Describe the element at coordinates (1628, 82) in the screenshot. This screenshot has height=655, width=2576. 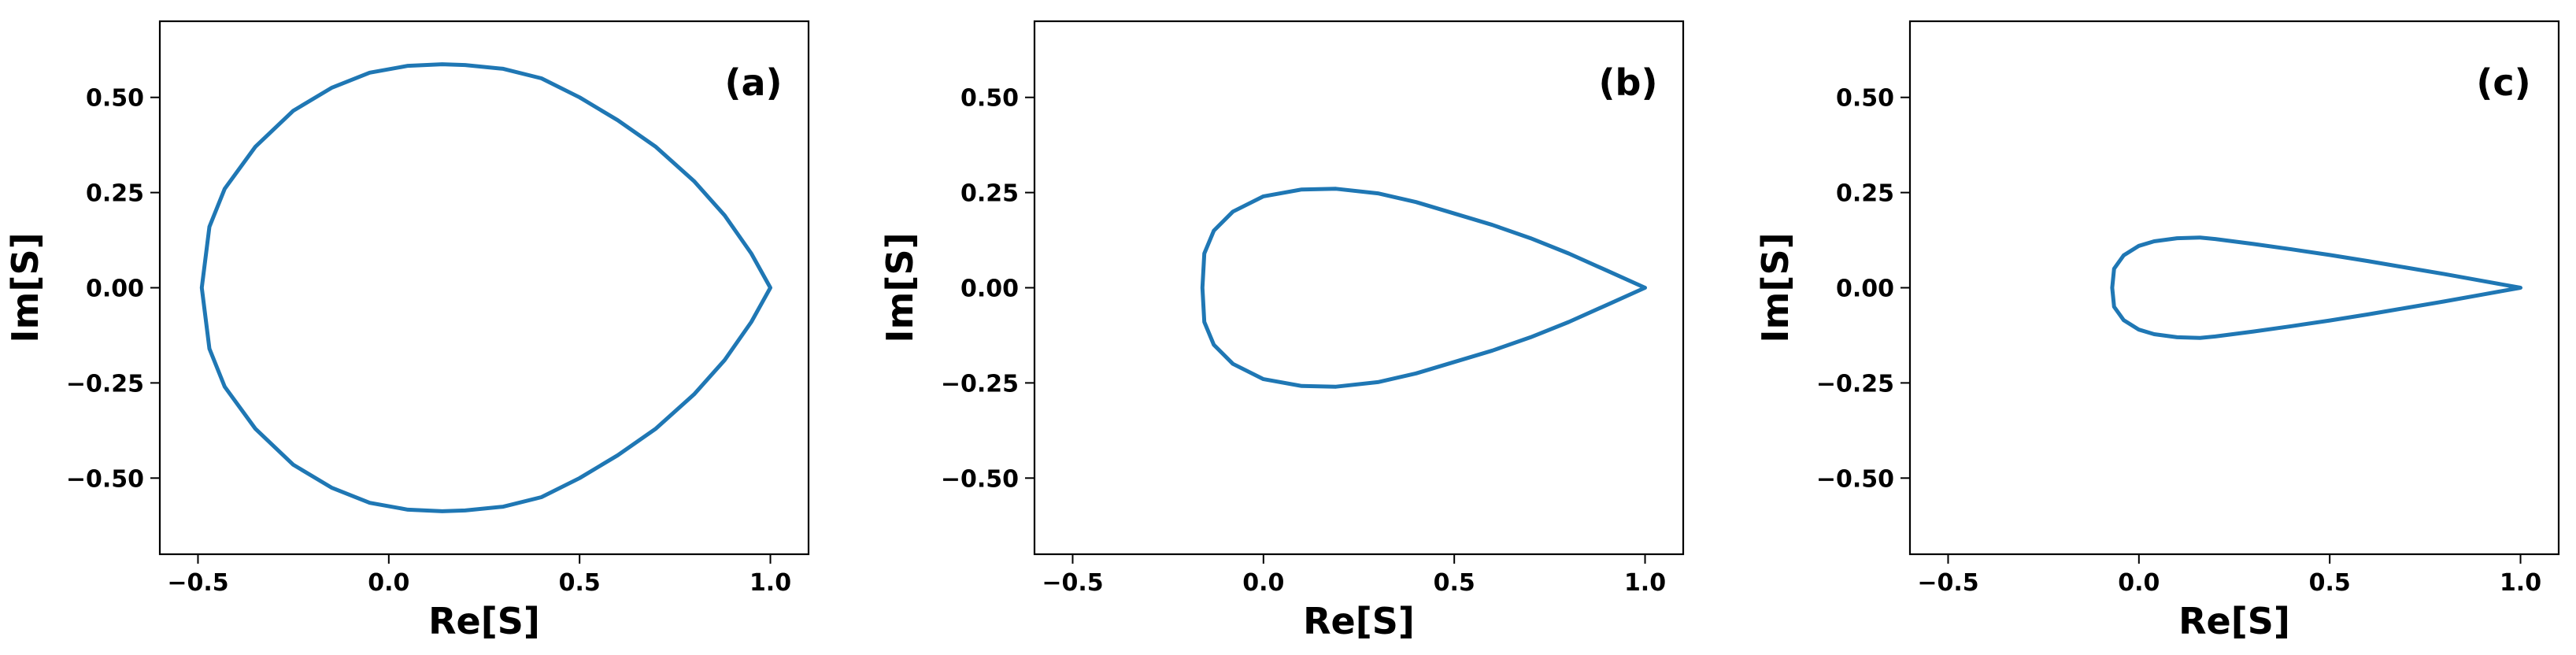
I see `panel-label: (b)` at that location.